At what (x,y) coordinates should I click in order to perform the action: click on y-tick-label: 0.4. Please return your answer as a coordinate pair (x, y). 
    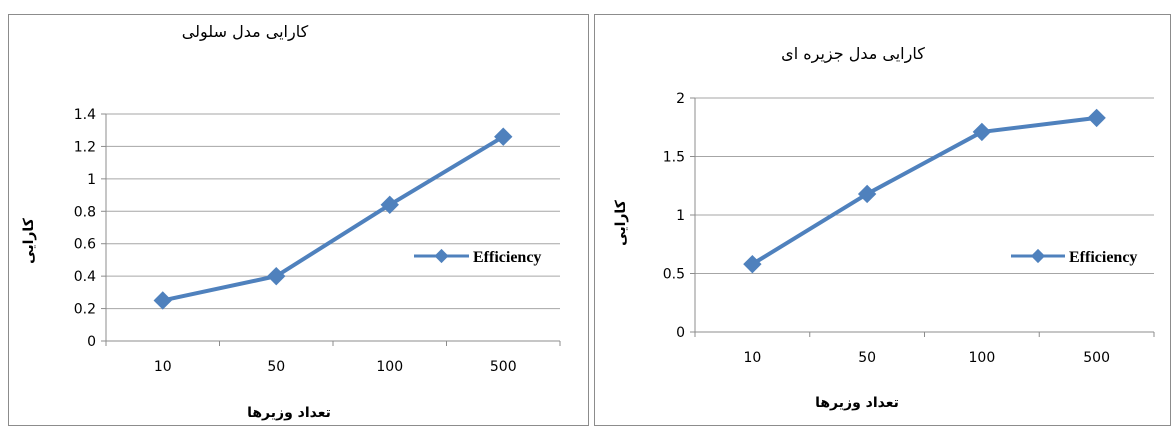
    Looking at the image, I should click on (85, 277).